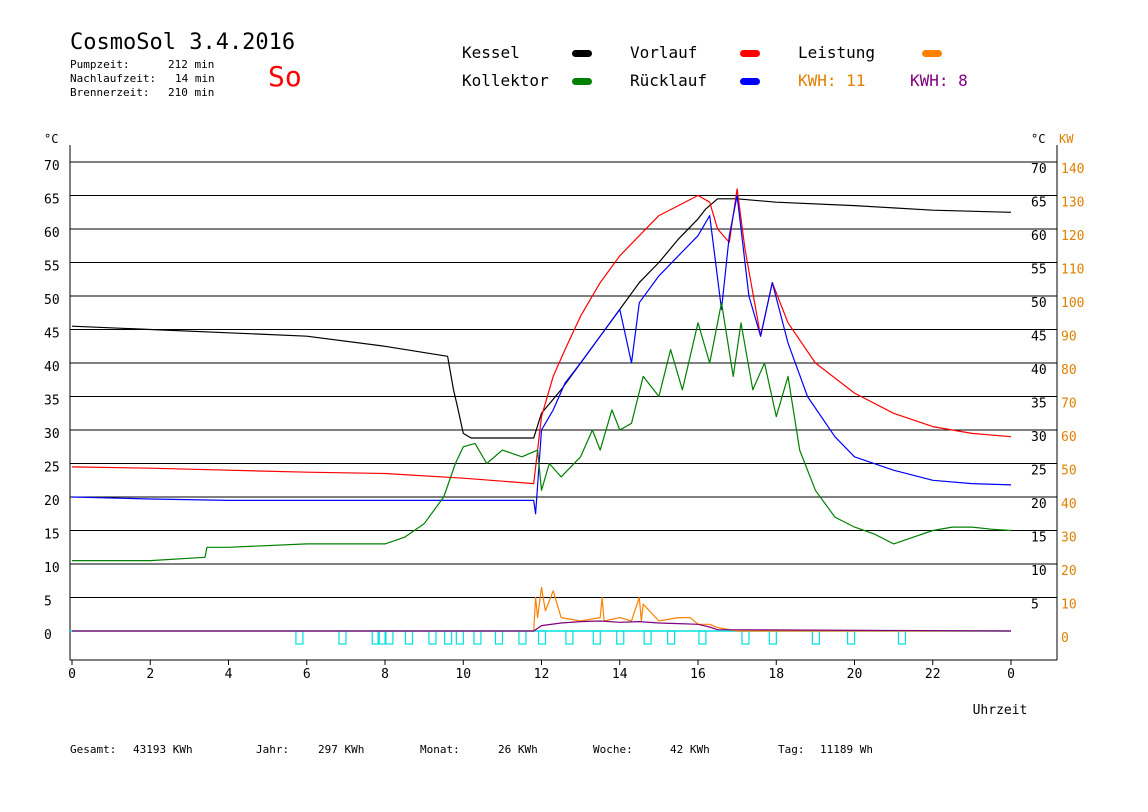 Image resolution: width=1148 pixels, height=812 pixels. Describe the element at coordinates (750, 53) in the screenshot. I see `legend-vorlauf-swatch` at that location.